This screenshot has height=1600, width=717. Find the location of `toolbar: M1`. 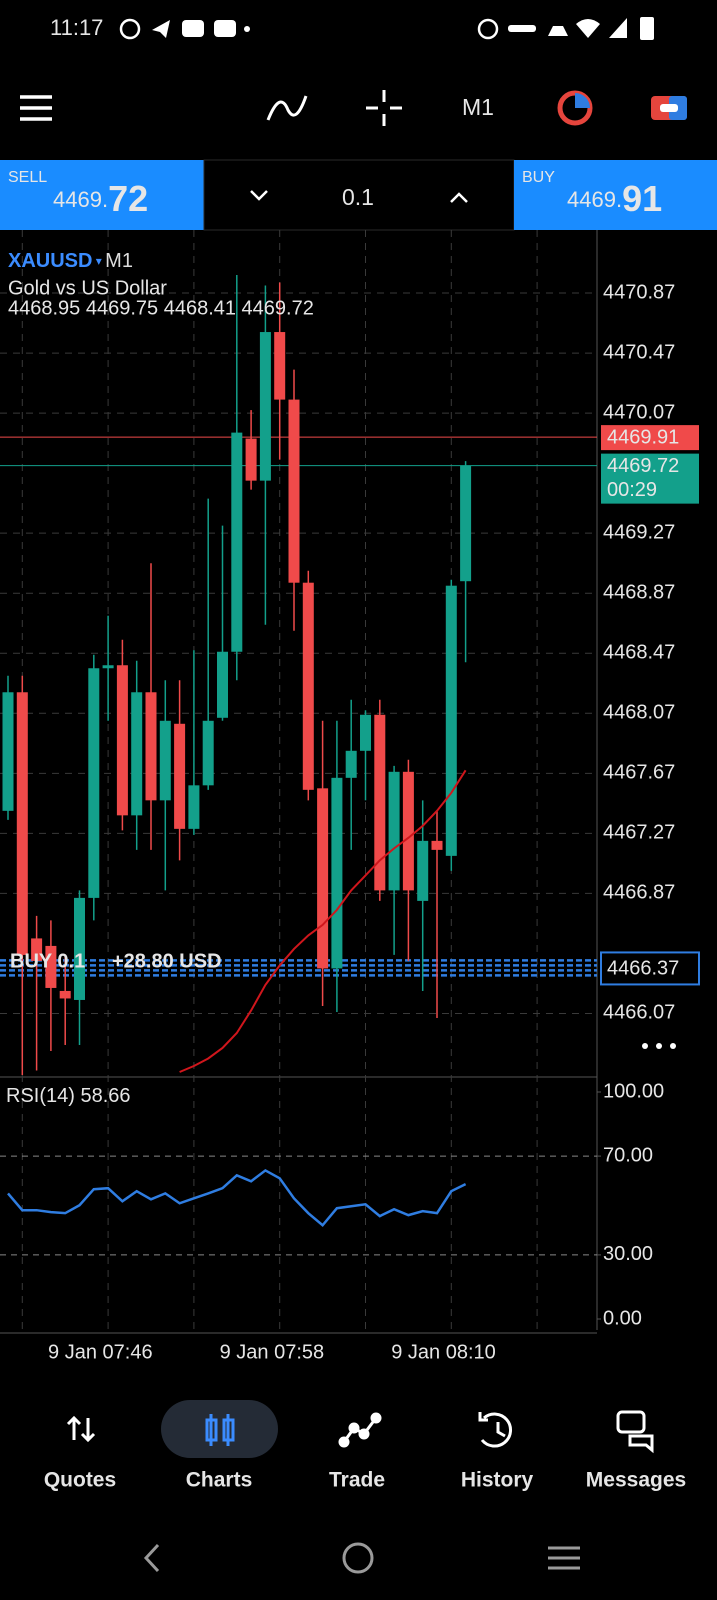

toolbar: M1 is located at coordinates (353, 108).